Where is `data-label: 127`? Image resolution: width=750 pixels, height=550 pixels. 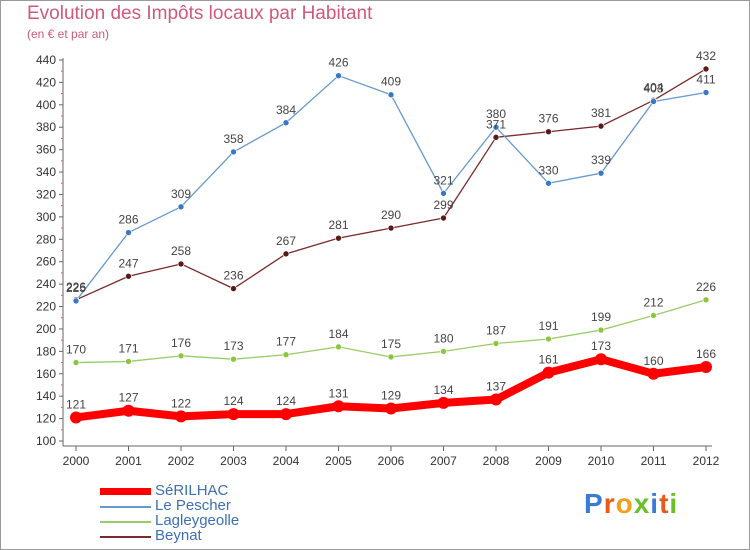 data-label: 127 is located at coordinates (128, 398).